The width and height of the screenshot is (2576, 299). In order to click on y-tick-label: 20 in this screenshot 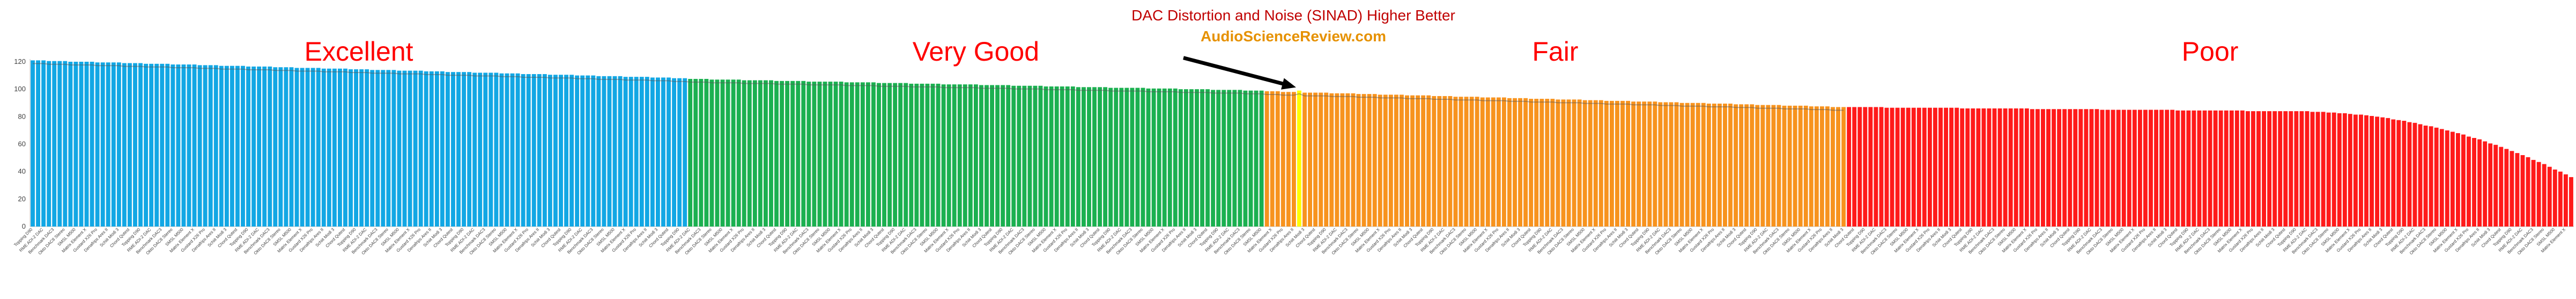, I will do `click(22, 199)`.